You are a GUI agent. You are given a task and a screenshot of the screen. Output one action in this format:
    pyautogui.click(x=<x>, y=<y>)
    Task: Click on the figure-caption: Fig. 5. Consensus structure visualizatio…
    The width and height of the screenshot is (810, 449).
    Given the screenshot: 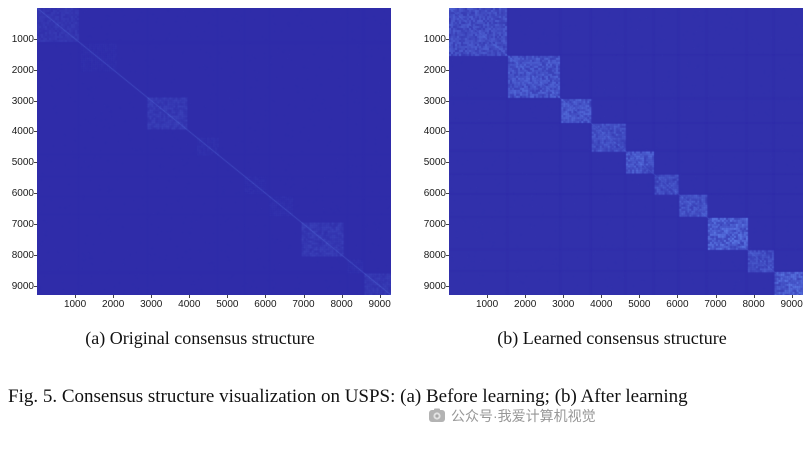 What is the action you would take?
    pyautogui.click(x=348, y=396)
    